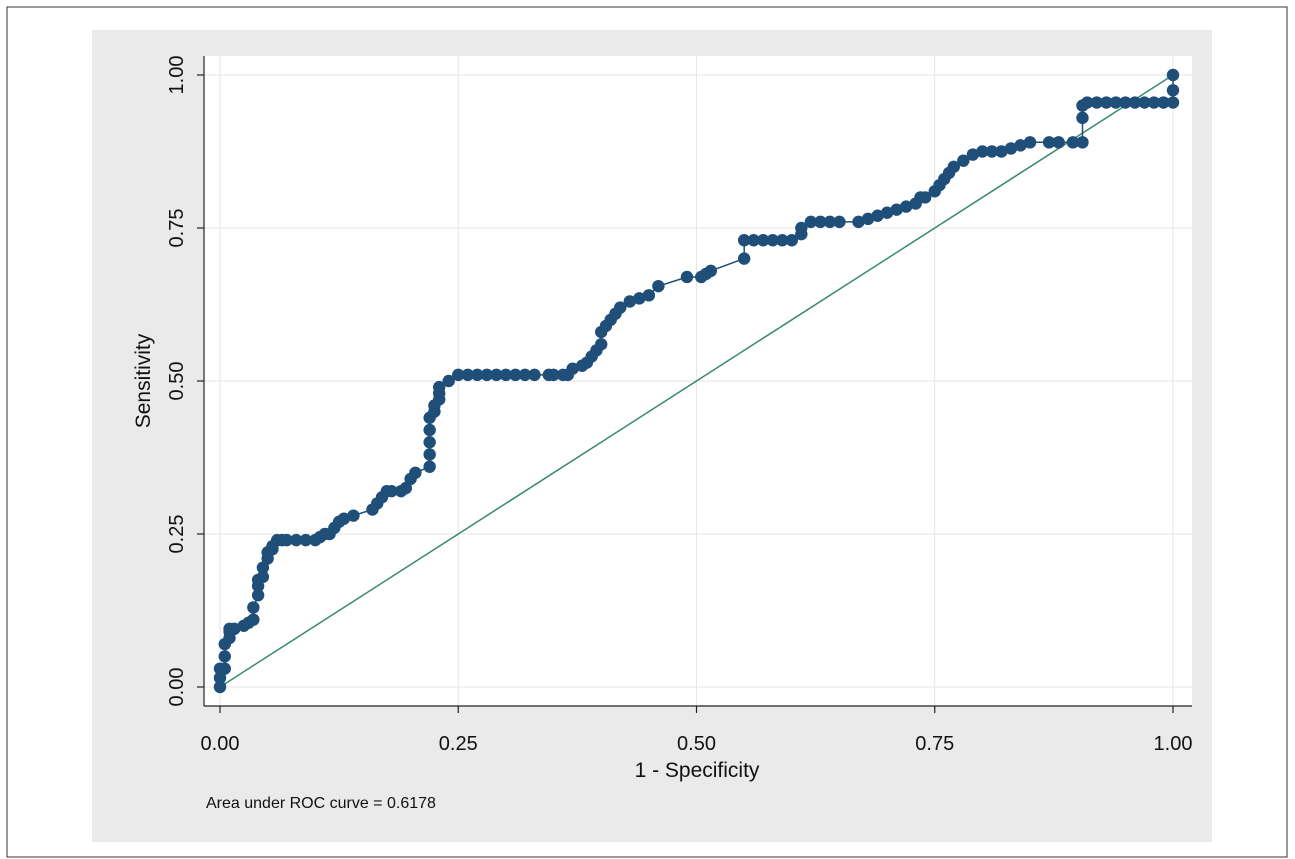 The image size is (1295, 859). I want to click on x-tick-label: 0.00, so click(220, 744).